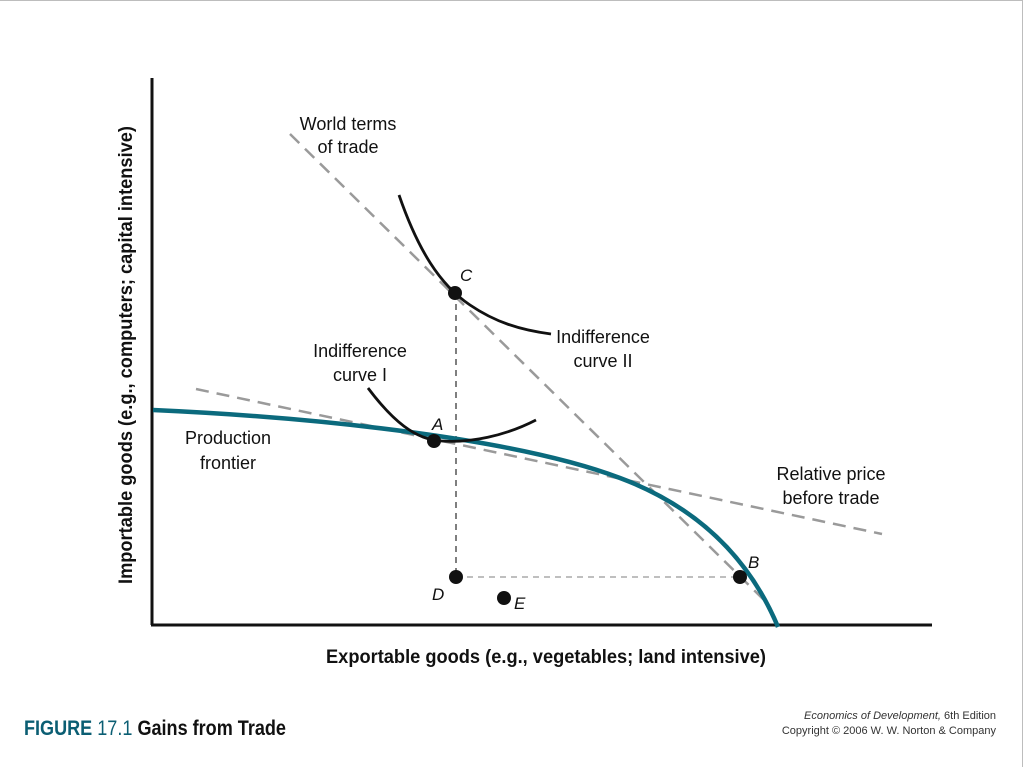 This screenshot has height=768, width=1024. I want to click on point-d, so click(456, 577).